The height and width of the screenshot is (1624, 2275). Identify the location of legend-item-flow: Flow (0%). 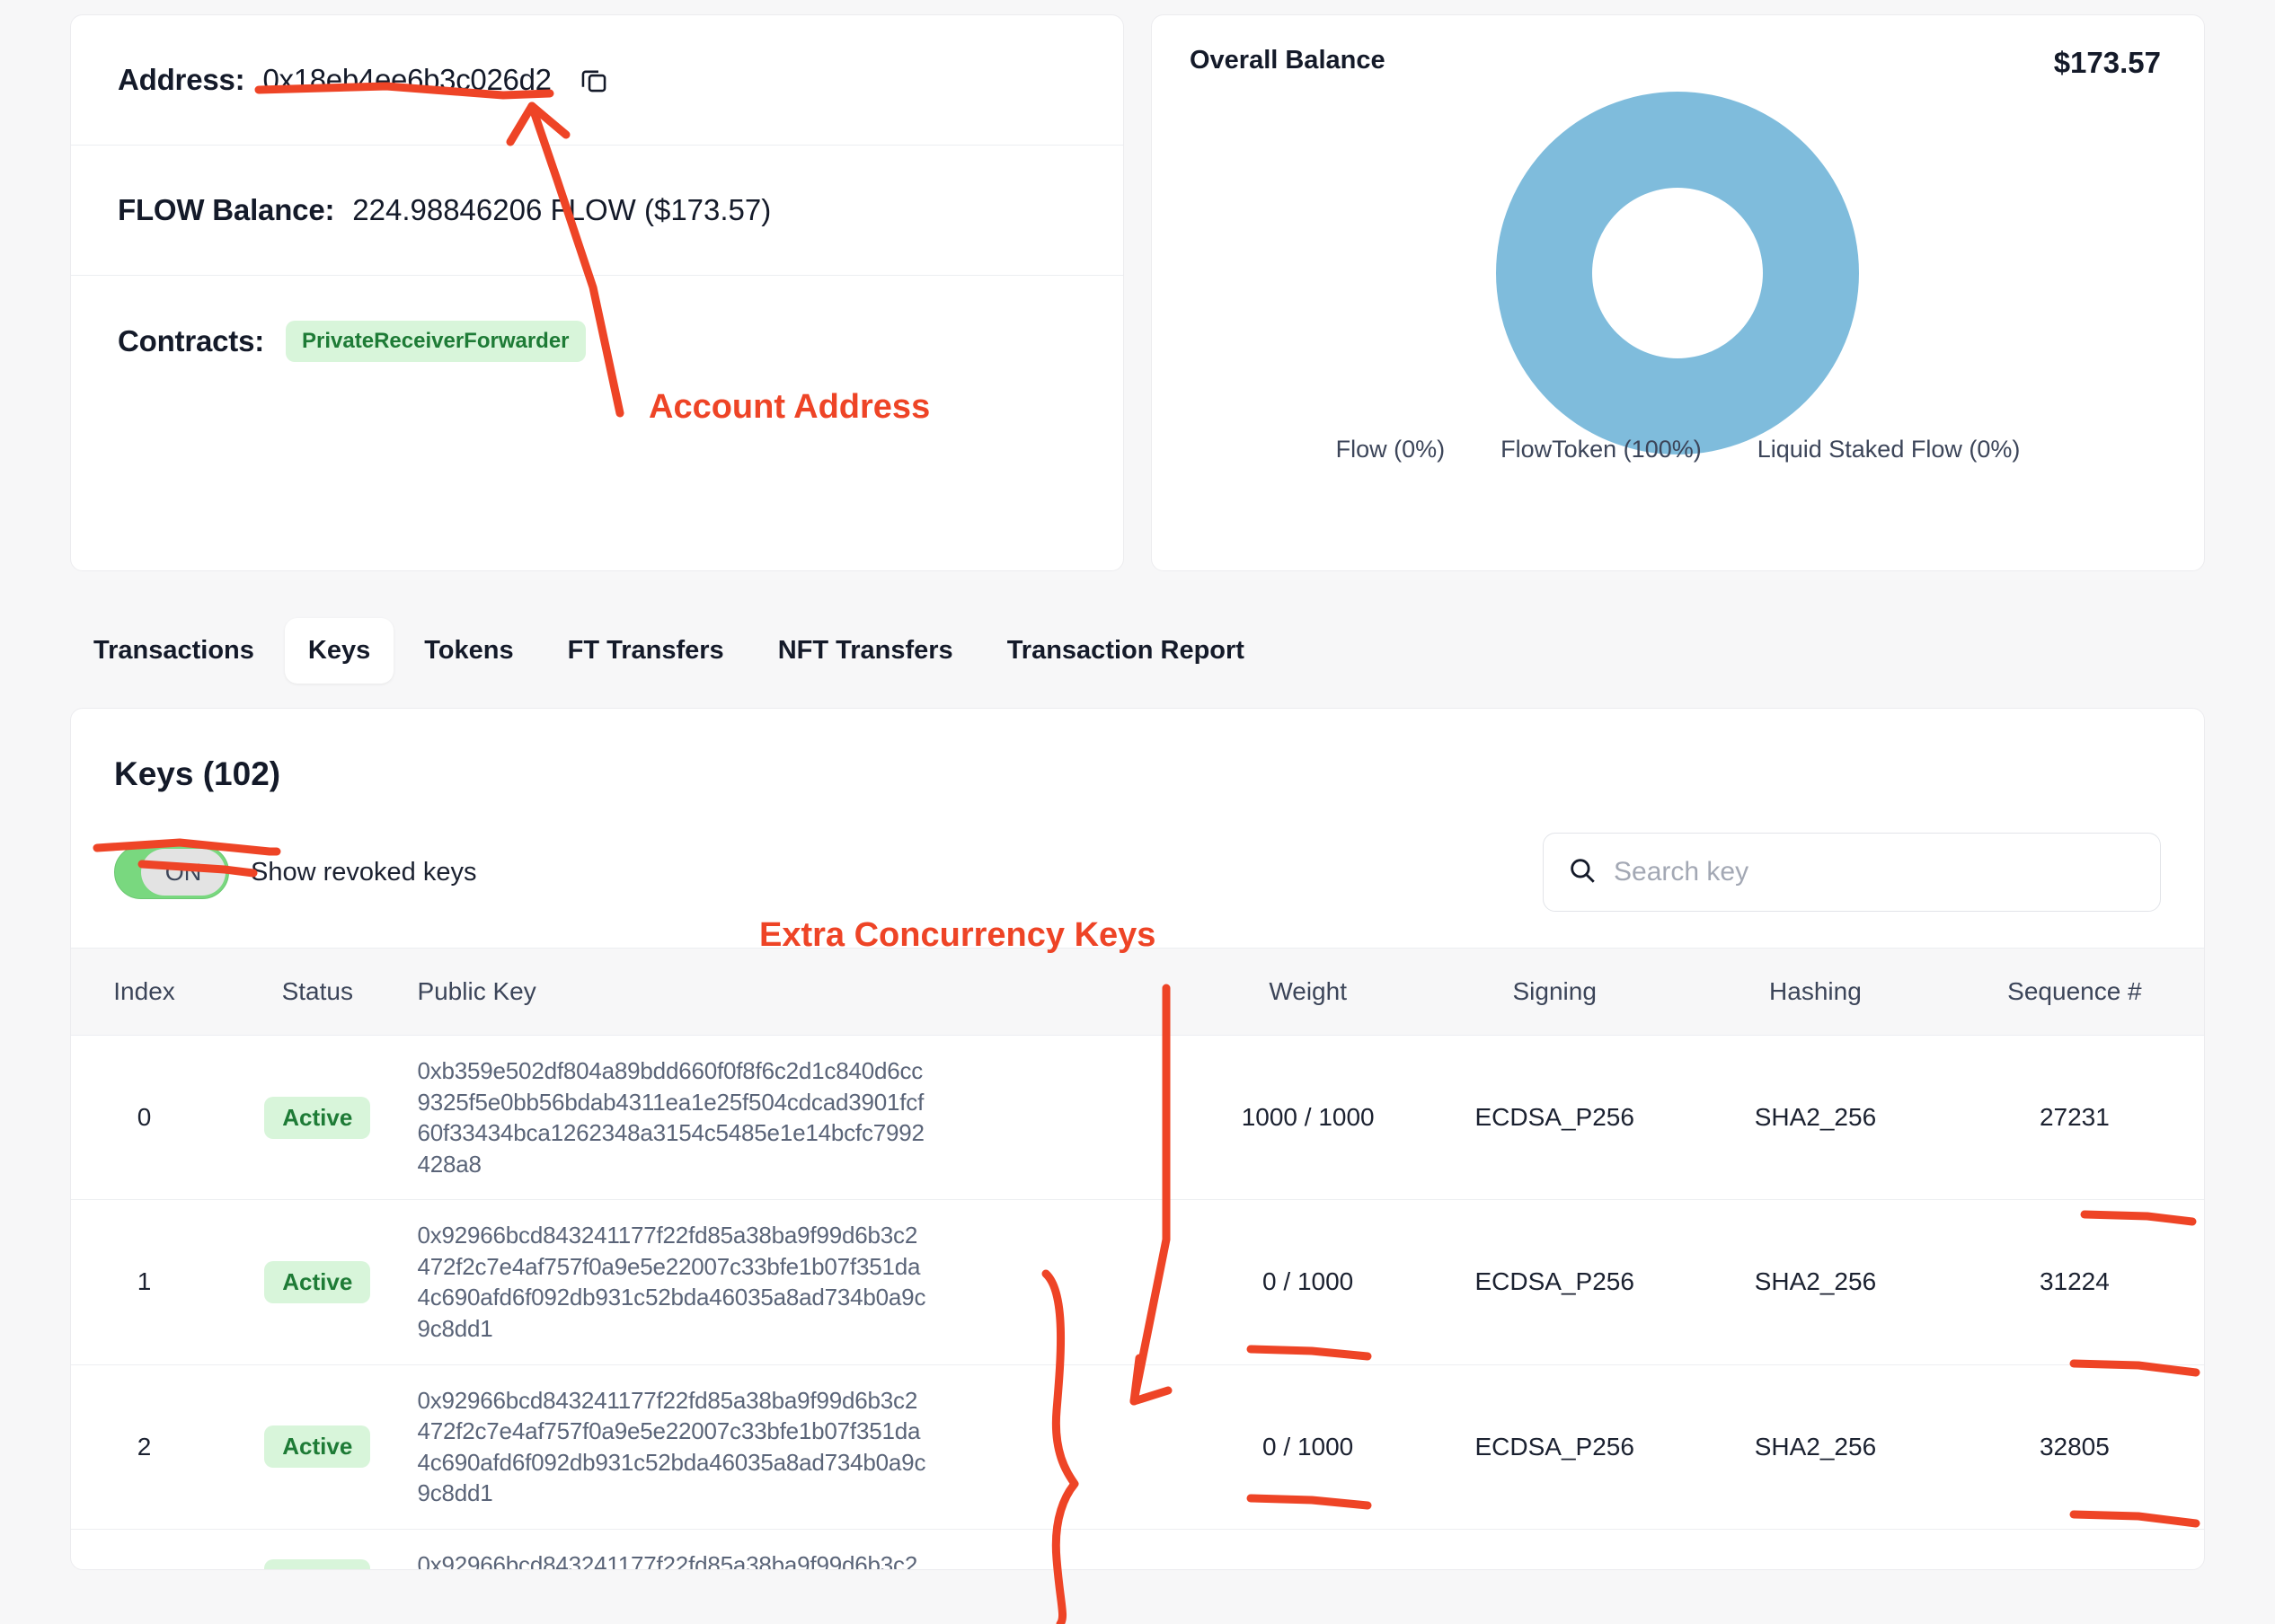
(1390, 449).